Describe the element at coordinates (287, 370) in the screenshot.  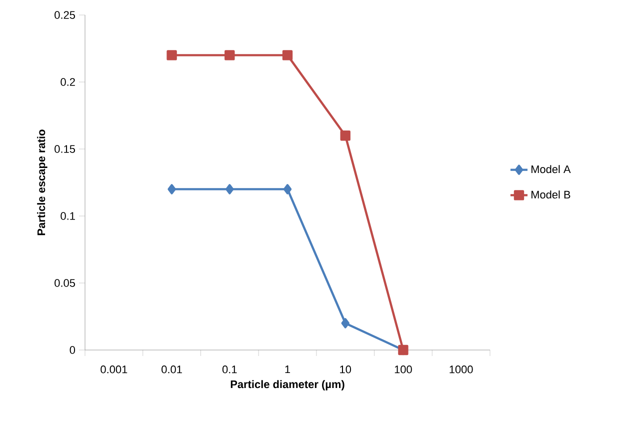
I see `x-tick-label: 1` at that location.